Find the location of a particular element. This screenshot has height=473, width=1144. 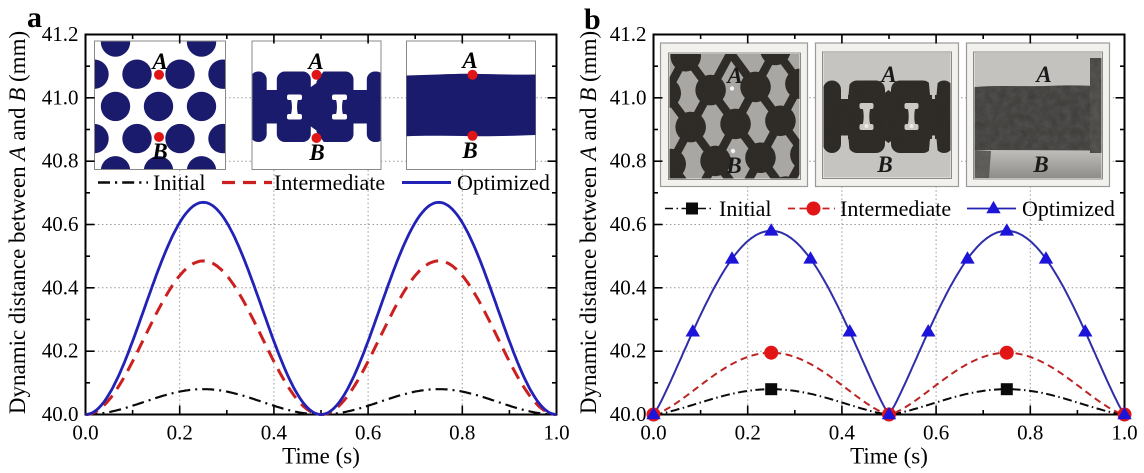

svg-text: a is located at coordinates (34, 17).